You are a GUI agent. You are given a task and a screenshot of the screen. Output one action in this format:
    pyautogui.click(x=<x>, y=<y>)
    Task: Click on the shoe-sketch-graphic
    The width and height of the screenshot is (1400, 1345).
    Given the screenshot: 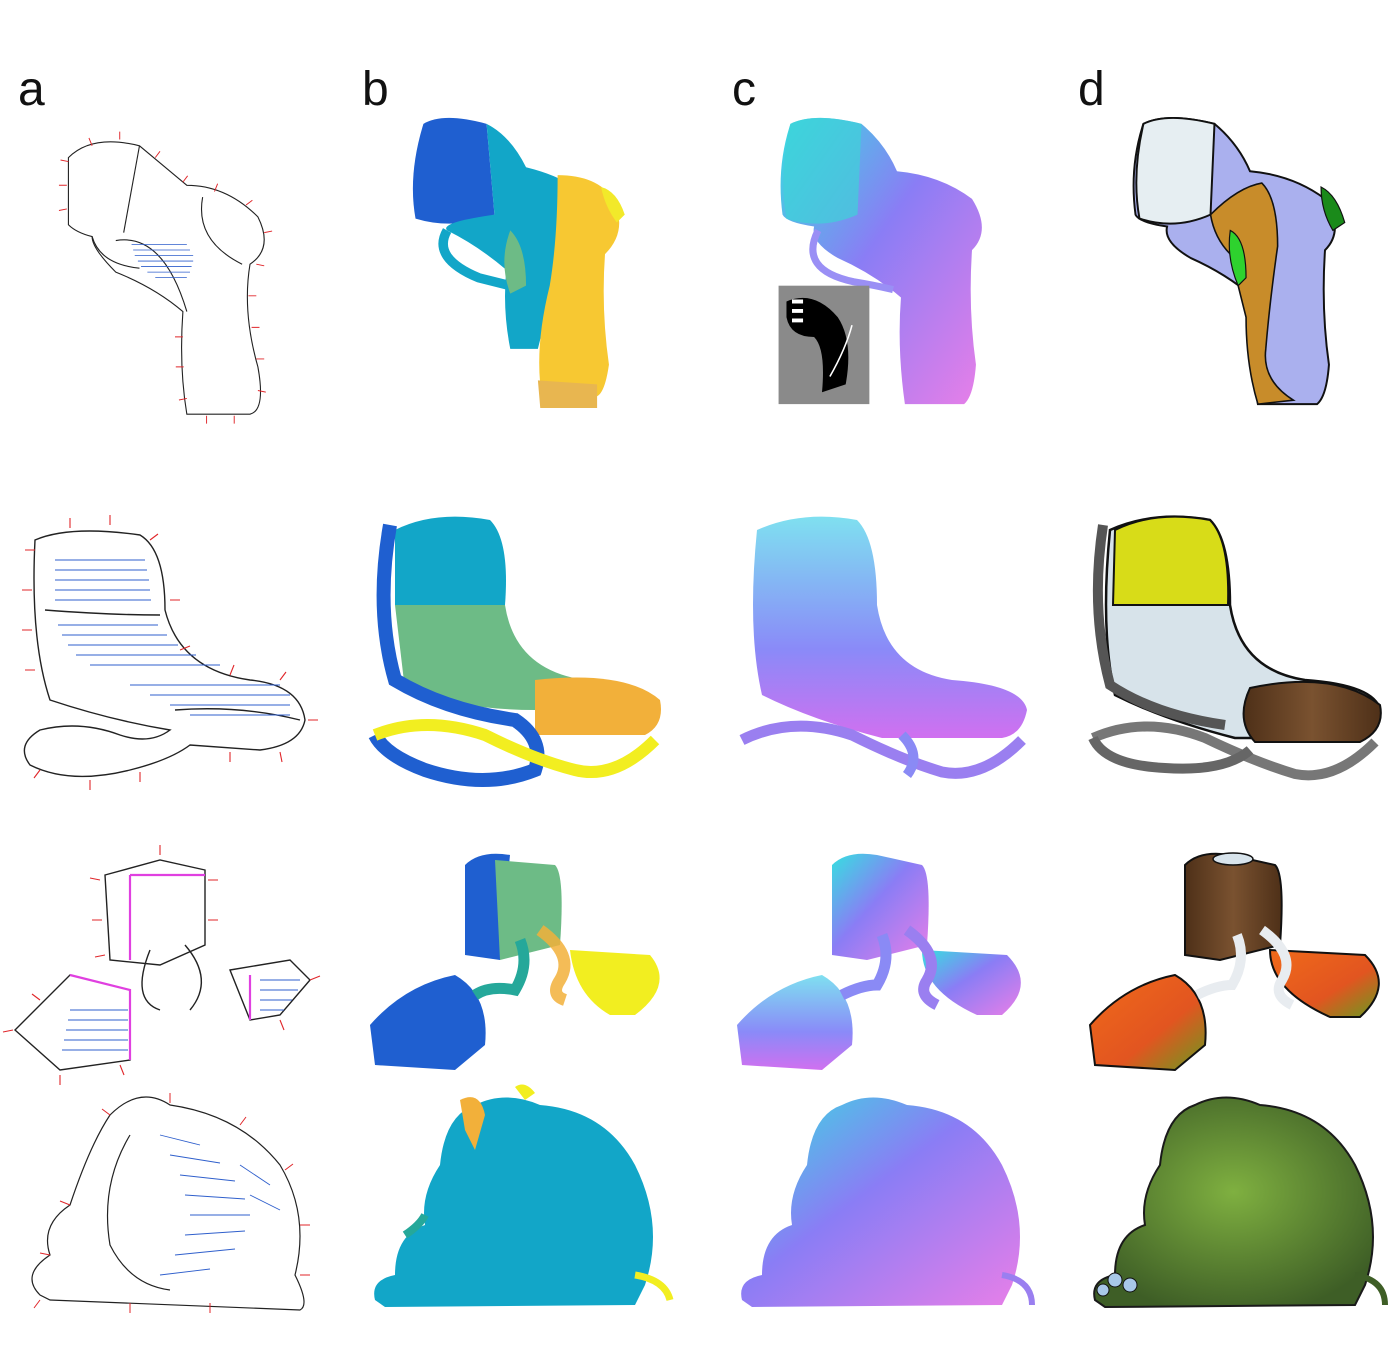 What is the action you would take?
    pyautogui.click(x=165, y=277)
    